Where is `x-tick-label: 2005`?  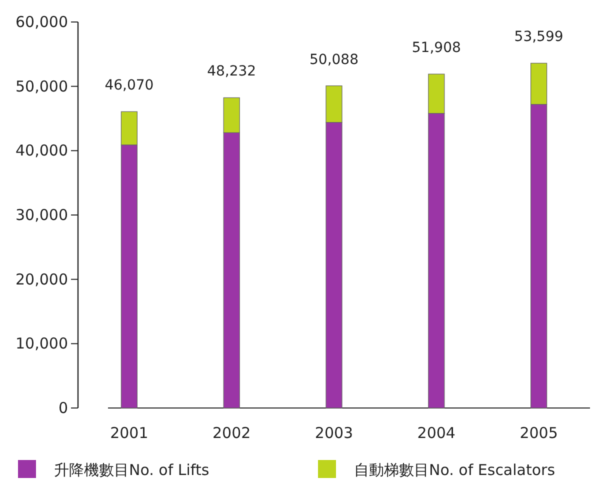 x-tick-label: 2005 is located at coordinates (539, 433).